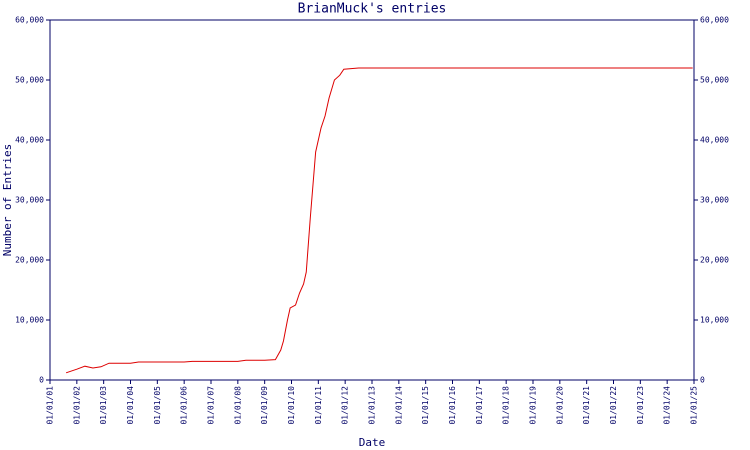 This screenshot has height=450, width=750. I want to click on x-tick-label: 01/01/23, so click(640, 405).